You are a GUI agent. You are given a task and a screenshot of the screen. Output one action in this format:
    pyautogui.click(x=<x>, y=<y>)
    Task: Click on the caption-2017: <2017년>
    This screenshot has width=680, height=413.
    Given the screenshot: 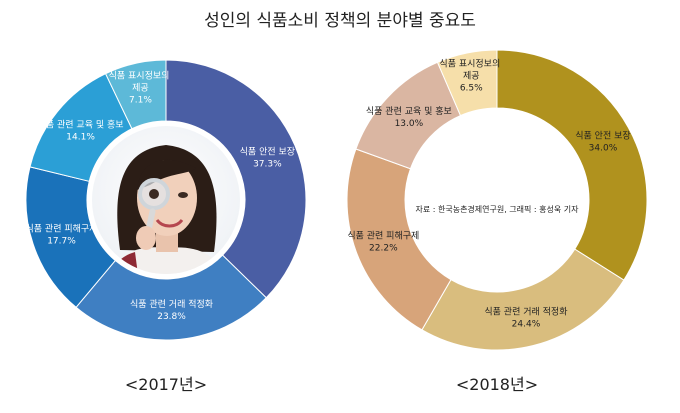 What is the action you would take?
    pyautogui.click(x=166, y=384)
    